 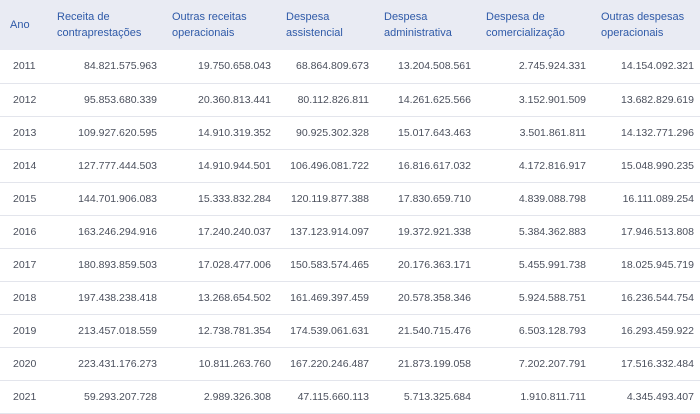 I want to click on header-ano: Ano, so click(x=20, y=25).